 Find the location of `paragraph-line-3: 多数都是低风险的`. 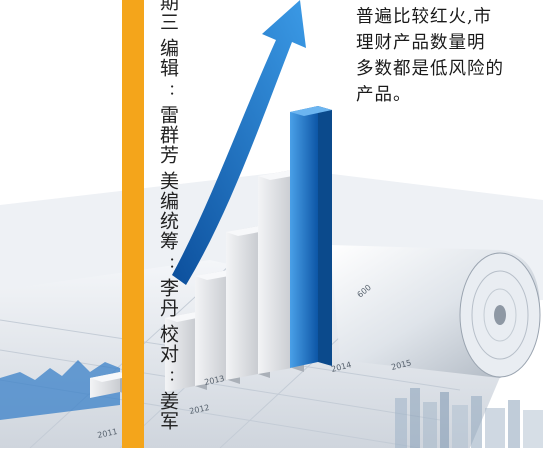

paragraph-line-3: 多数都是低风险的 is located at coordinates (430, 69).